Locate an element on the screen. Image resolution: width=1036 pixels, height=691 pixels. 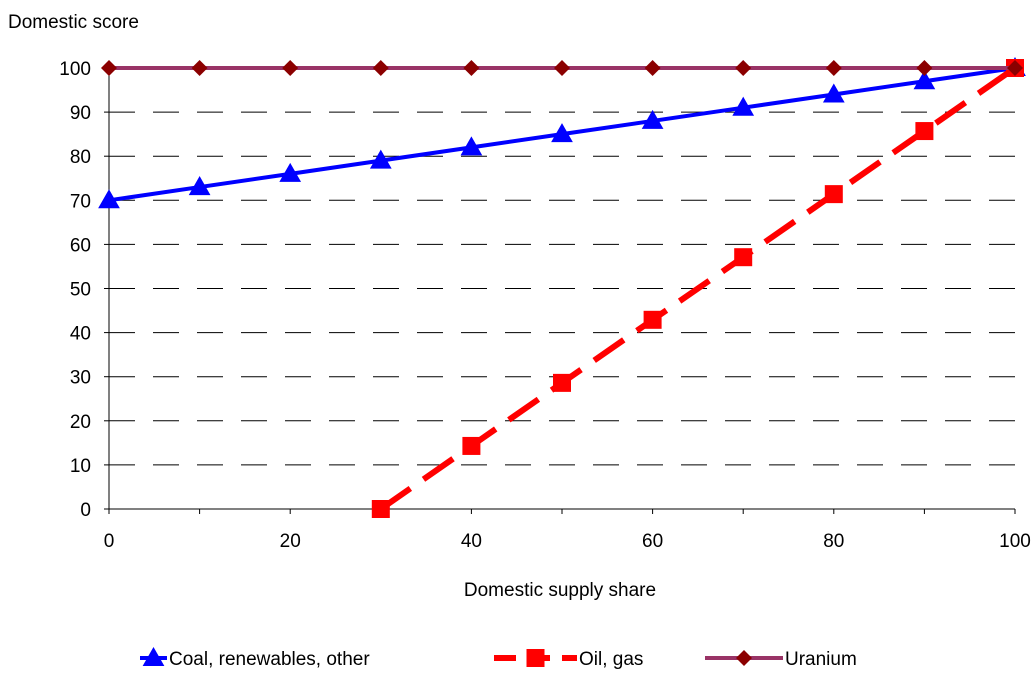
legend-item: Coal, renewables, other is located at coordinates (255, 658).